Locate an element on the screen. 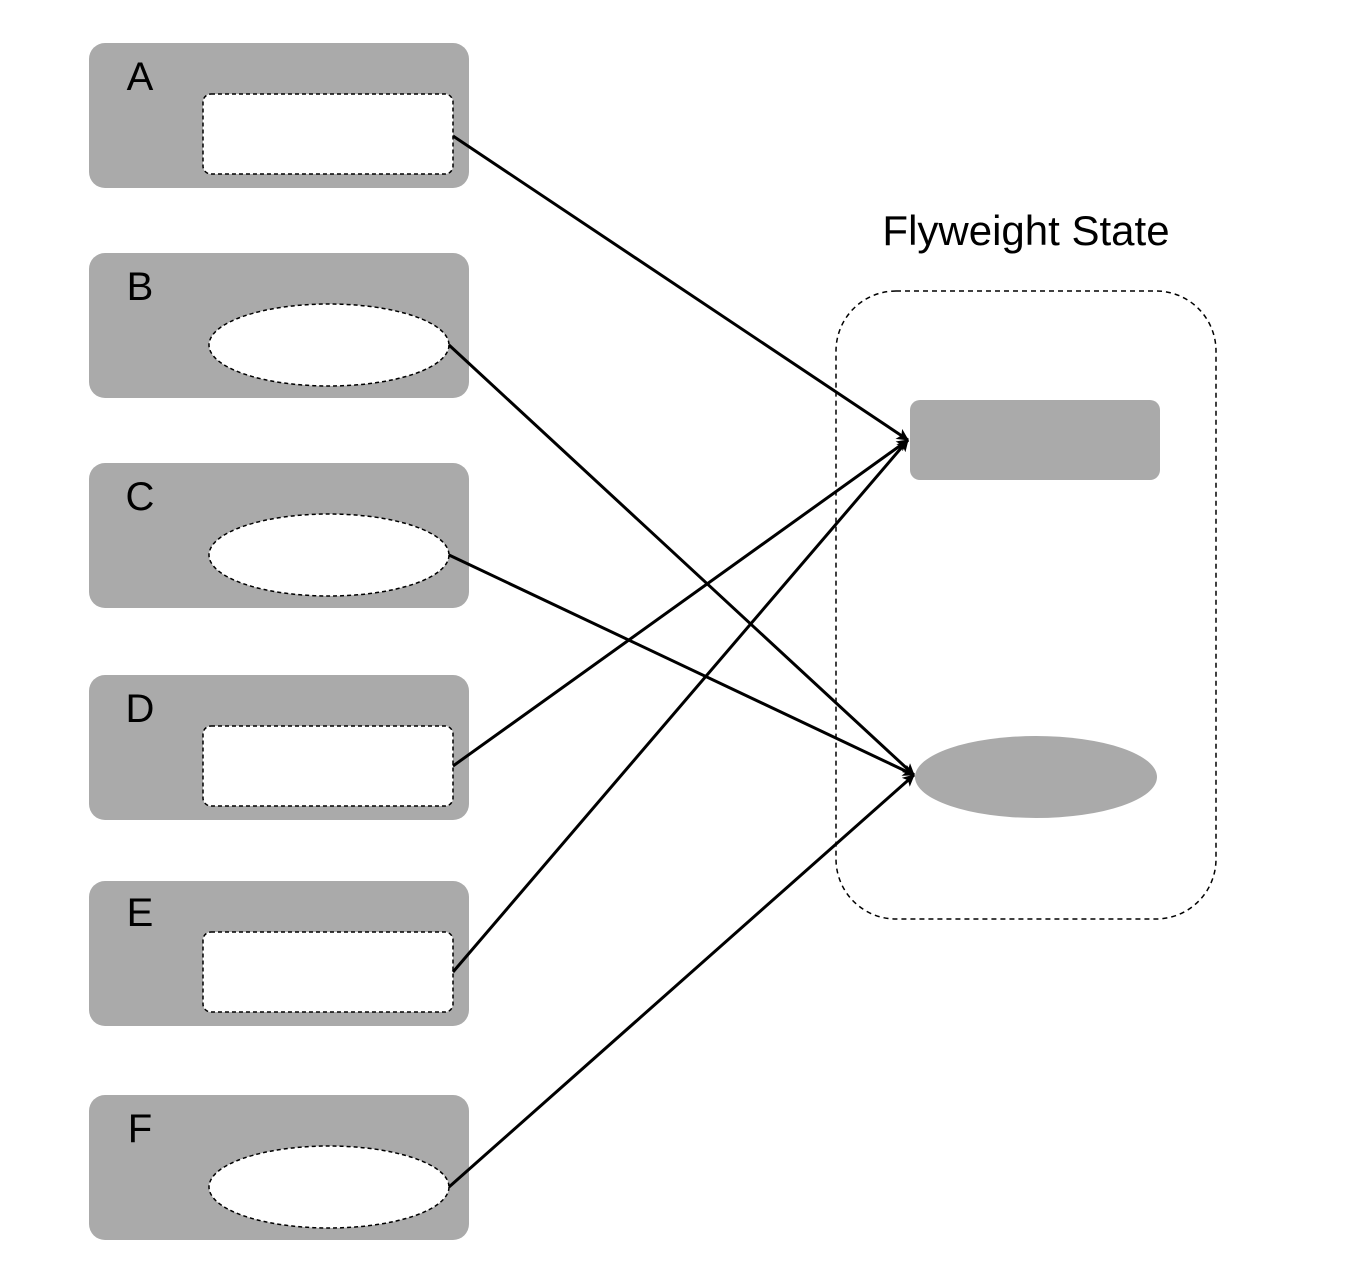  arrow-f-to-ellipse is located at coordinates (681, 981).